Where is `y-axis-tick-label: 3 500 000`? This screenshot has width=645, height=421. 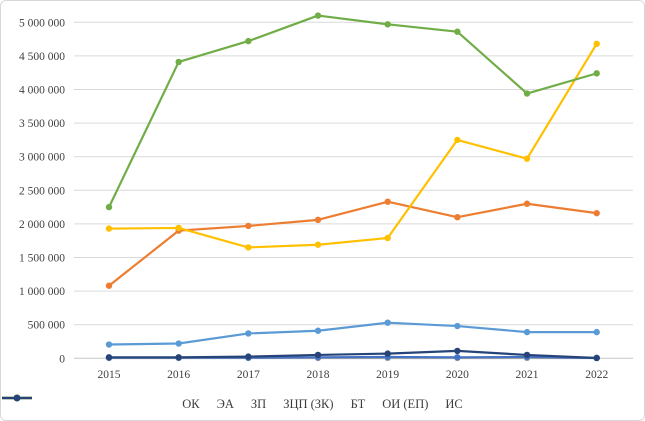
y-axis-tick-label: 3 500 000 is located at coordinates (42, 124).